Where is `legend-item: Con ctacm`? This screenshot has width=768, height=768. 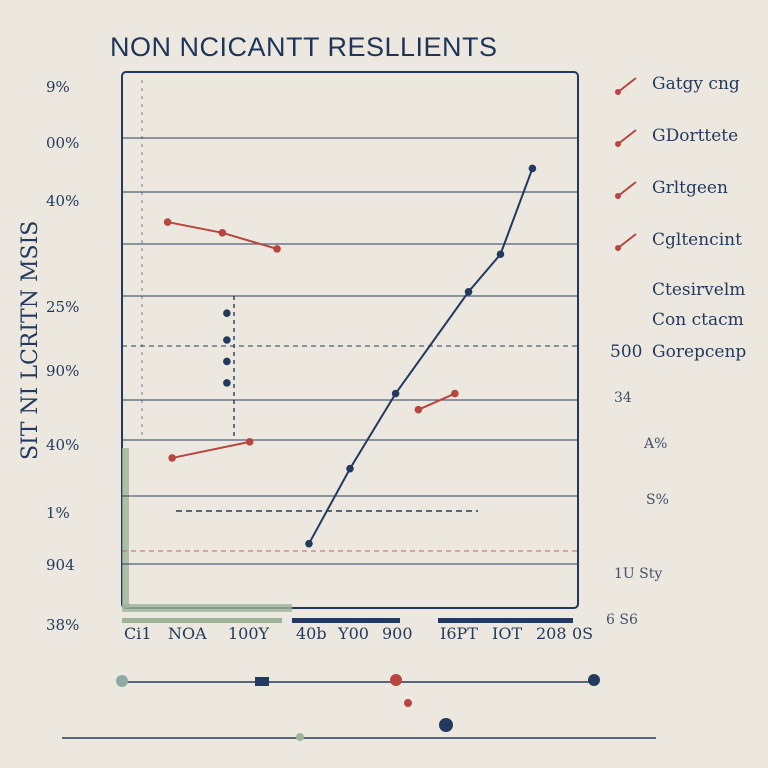 legend-item: Con ctacm is located at coordinates (698, 320).